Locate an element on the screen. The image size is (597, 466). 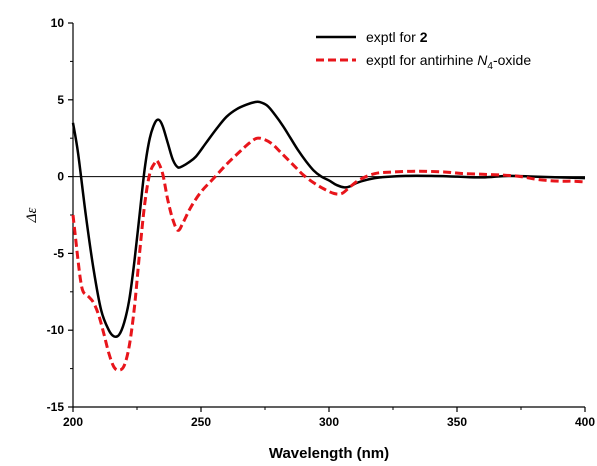
legend-label-part: N is located at coordinates (482, 60).